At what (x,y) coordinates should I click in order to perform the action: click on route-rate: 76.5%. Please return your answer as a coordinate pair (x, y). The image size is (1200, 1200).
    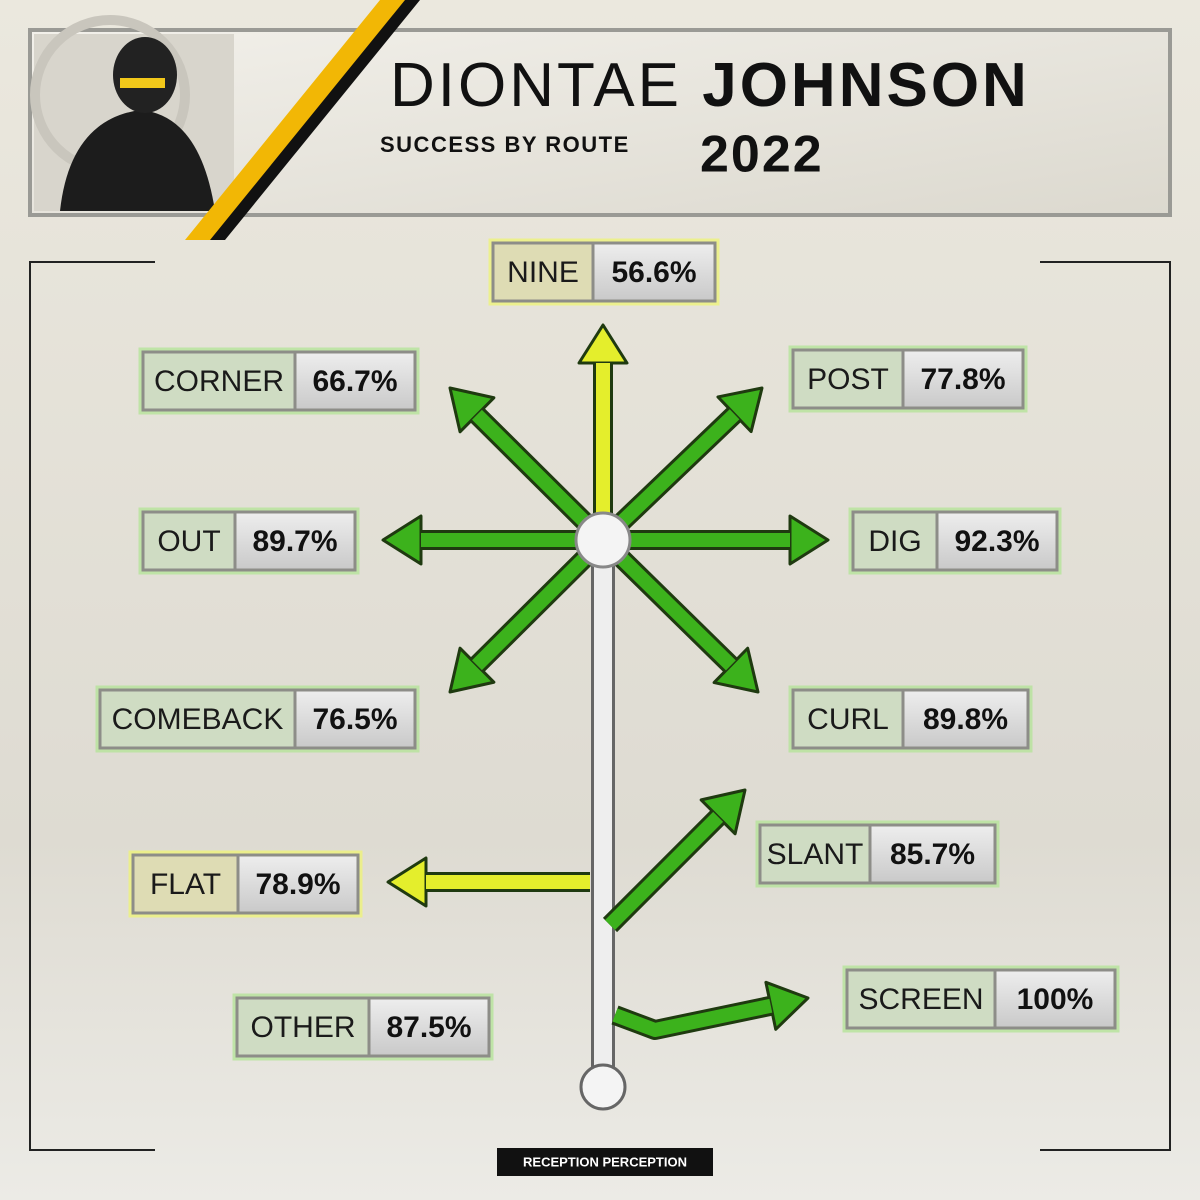
    Looking at the image, I should click on (354, 719).